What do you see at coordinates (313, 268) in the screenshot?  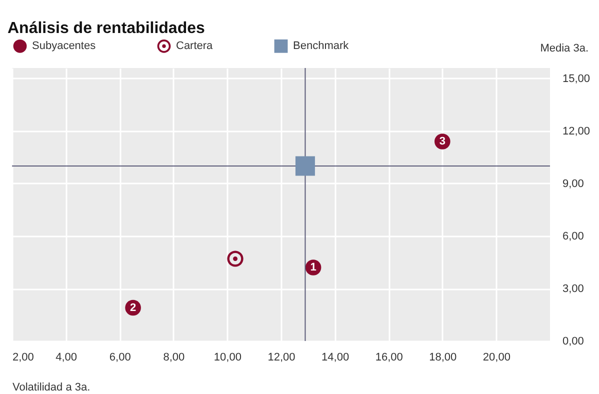 I see `annotation: 1` at bounding box center [313, 268].